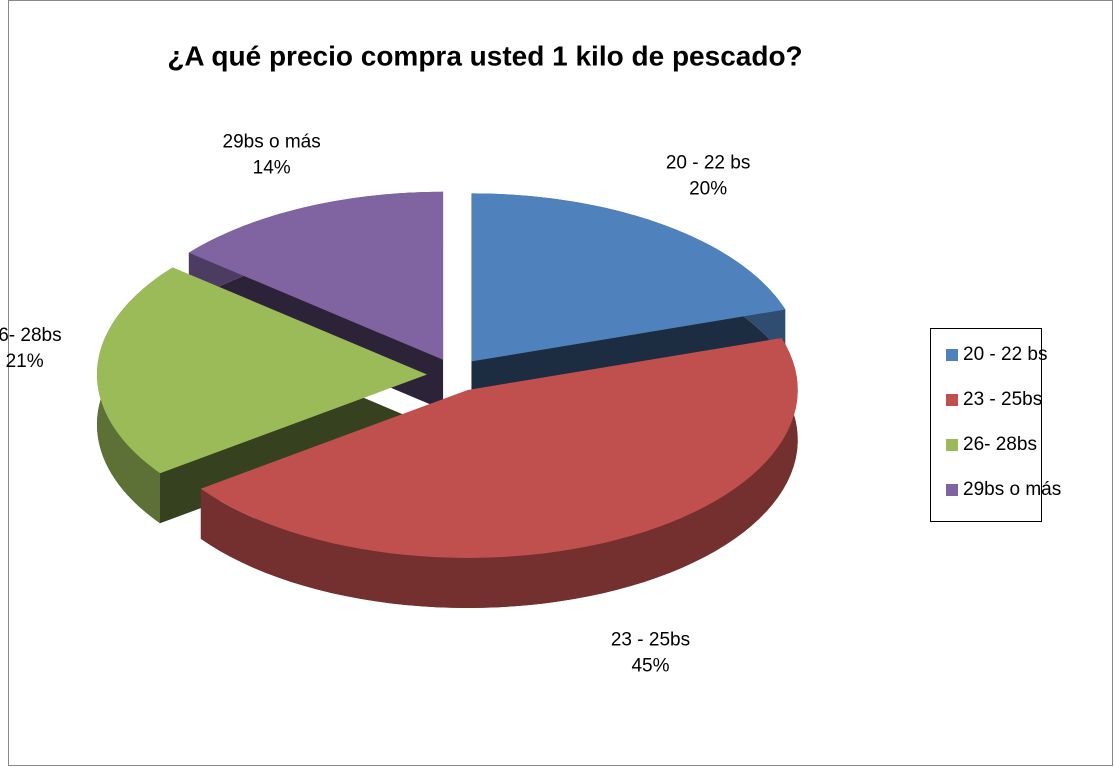 Image resolution: width=1114 pixels, height=767 pixels. Describe the element at coordinates (708, 189) in the screenshot. I see `data-label-value: 20%` at that location.